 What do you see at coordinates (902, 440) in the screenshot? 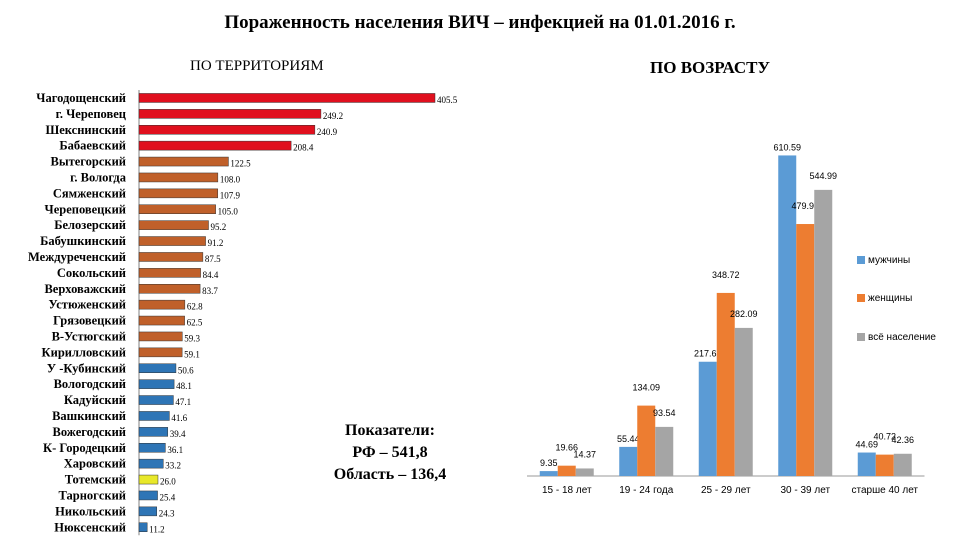
I see `age-value-label: 42.36` at bounding box center [902, 440].